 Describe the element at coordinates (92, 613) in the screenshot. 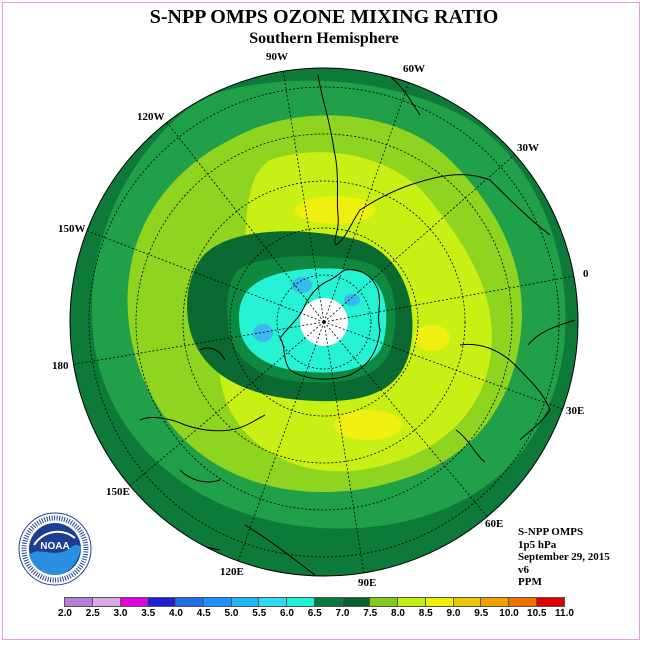

I see `colorbar-tick-label: 2.5` at that location.